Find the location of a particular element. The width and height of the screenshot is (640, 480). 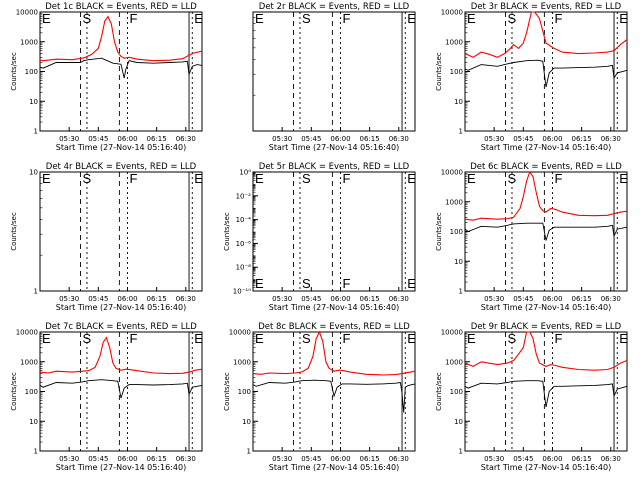

y-tick-label: 10⁻¹⁰ is located at coordinates (242, 292).